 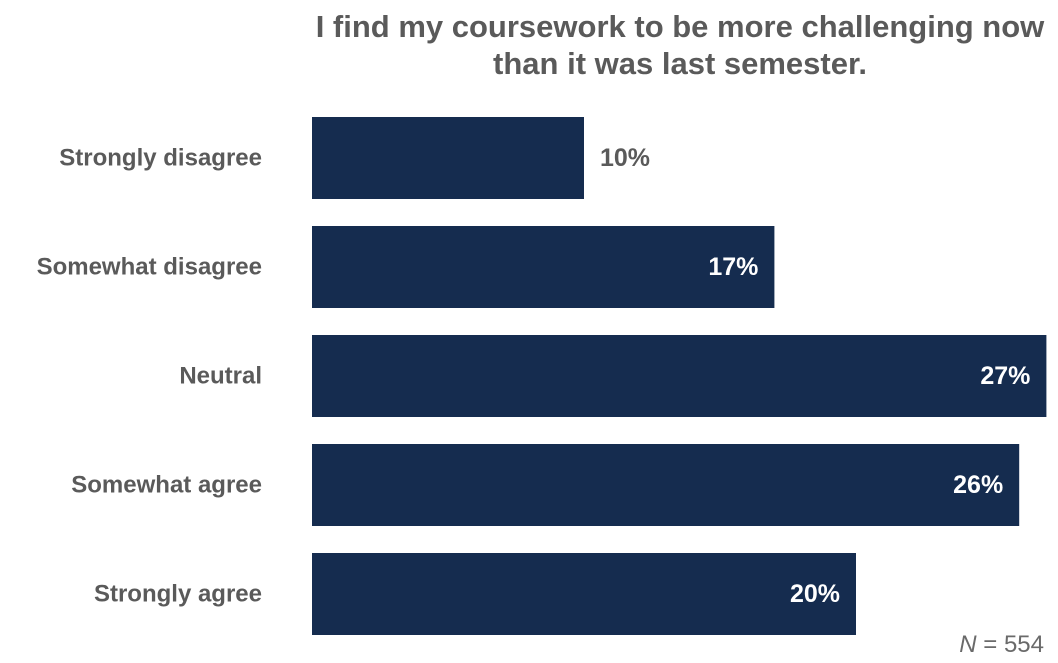 I want to click on category-label: Neutral, so click(x=220, y=376).